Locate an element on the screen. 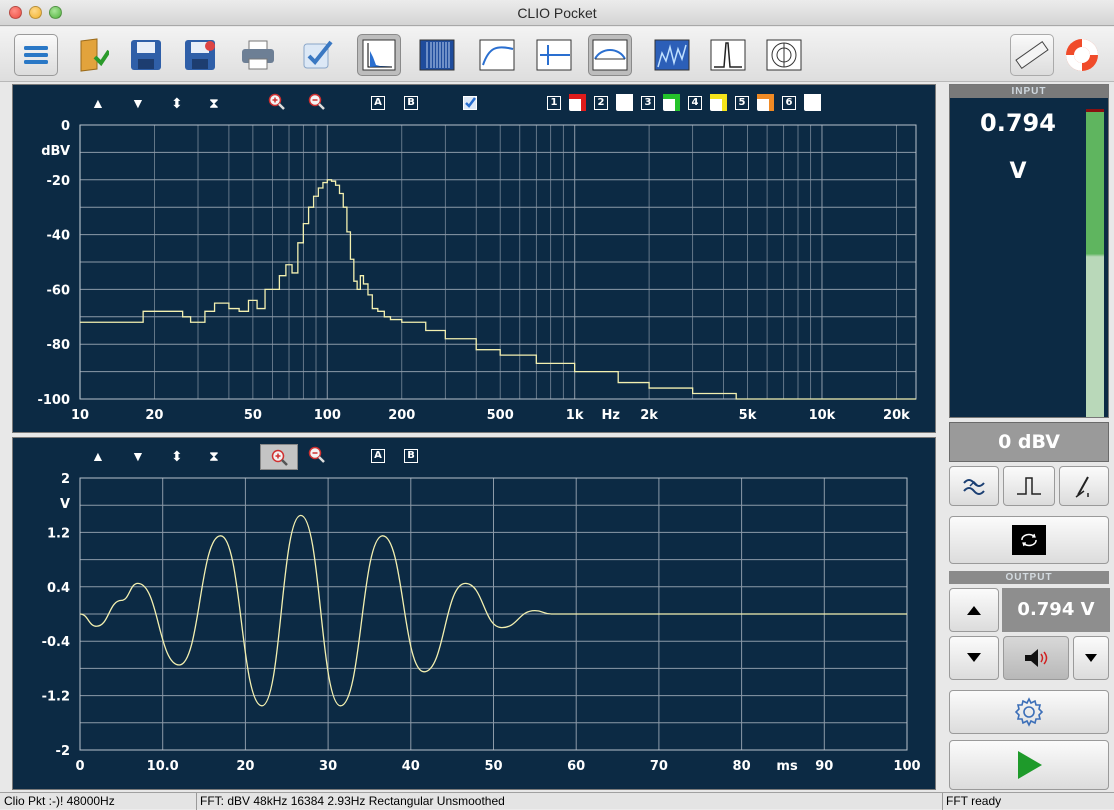 This screenshot has height=810, width=1114. x-tick-label: 60 is located at coordinates (576, 766).